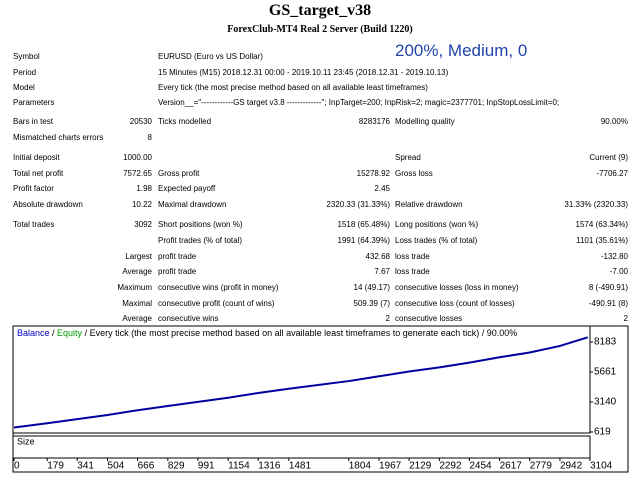 The image size is (640, 480). Describe the element at coordinates (26, 56) in the screenshot. I see `info-label: Symbol` at that location.